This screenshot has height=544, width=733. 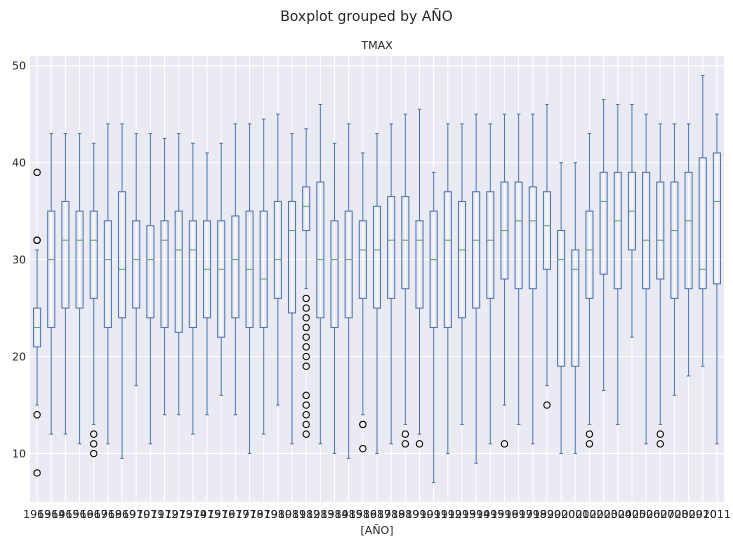 What do you see at coordinates (366, 16) in the screenshot?
I see `chart-suptitle: Boxplot grouped by AÑO` at bounding box center [366, 16].